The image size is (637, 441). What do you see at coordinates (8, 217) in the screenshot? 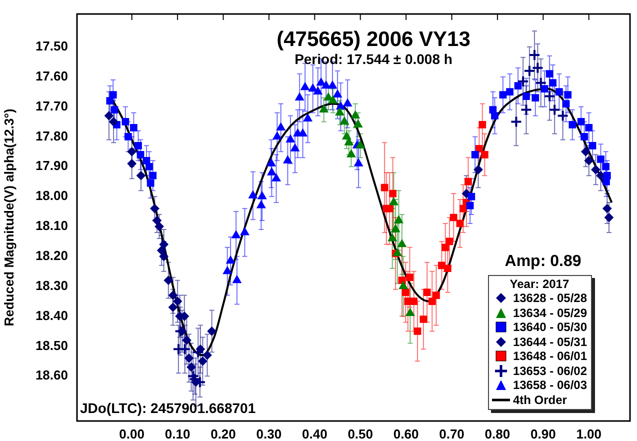
I see `y-axis-title: Reduced Magnitude(V) alpha(12.3°)` at bounding box center [8, 217].